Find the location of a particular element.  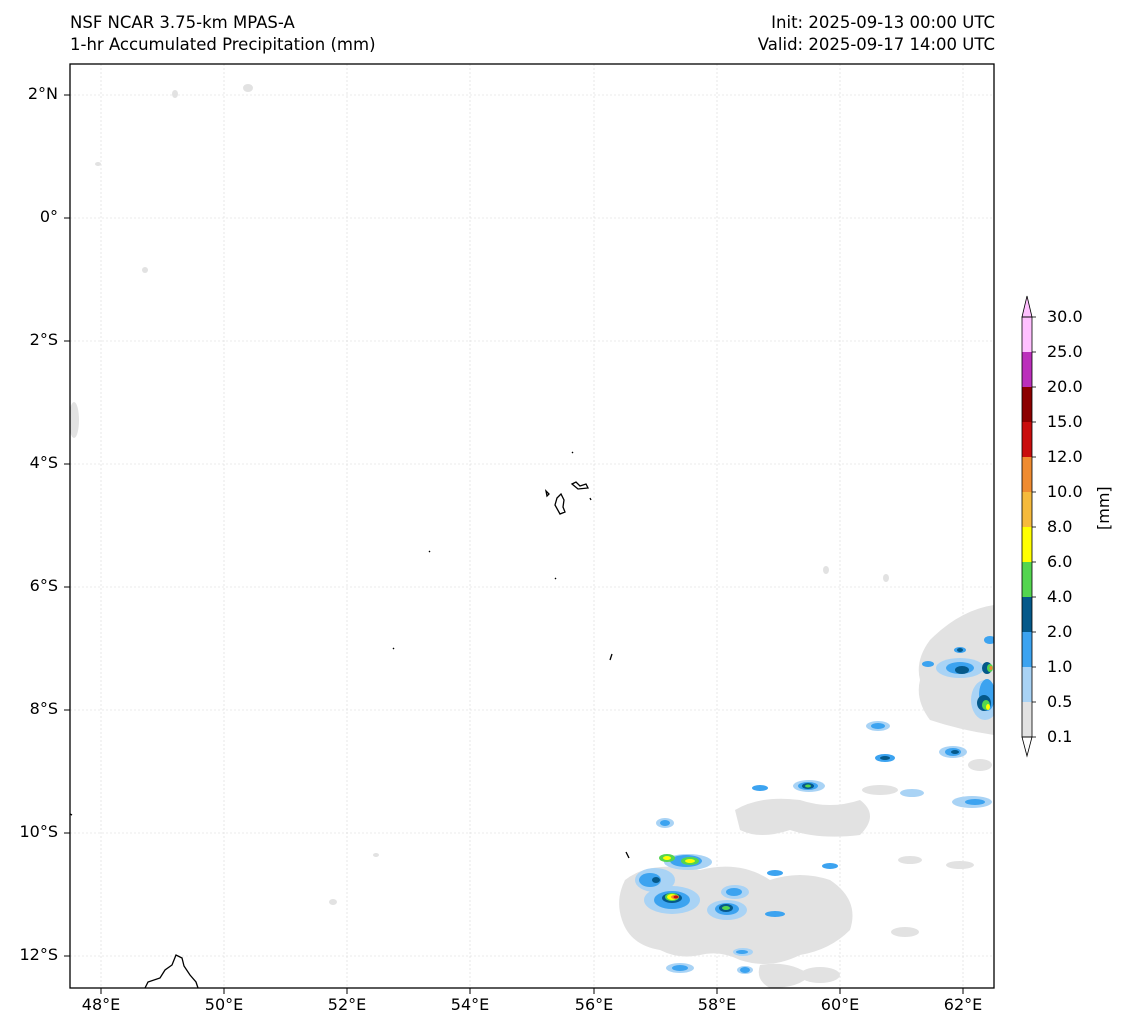

lat-label-2s: 2°S is located at coordinates (43, 339).